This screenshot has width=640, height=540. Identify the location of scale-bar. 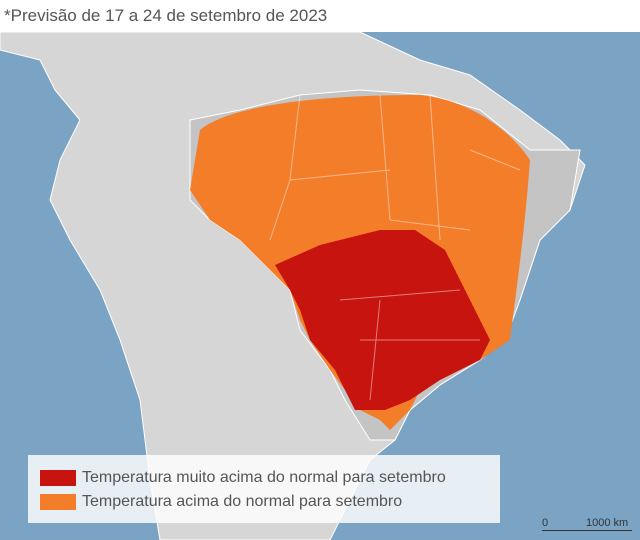
(587, 530).